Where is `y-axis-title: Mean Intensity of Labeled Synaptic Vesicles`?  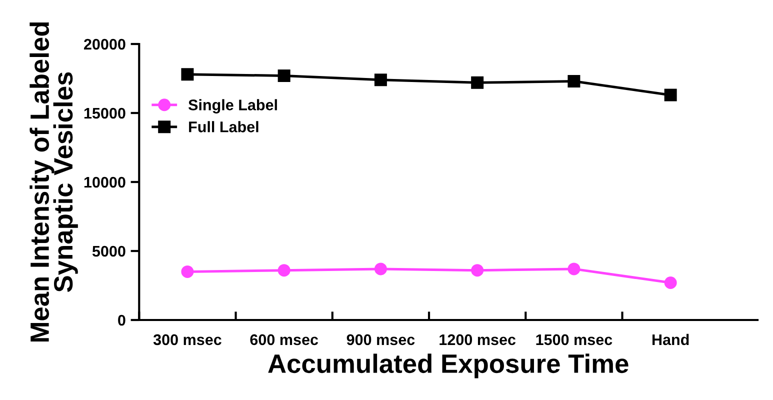
y-axis-title: Mean Intensity of Labeled Synaptic Vesicles is located at coordinates (54, 182).